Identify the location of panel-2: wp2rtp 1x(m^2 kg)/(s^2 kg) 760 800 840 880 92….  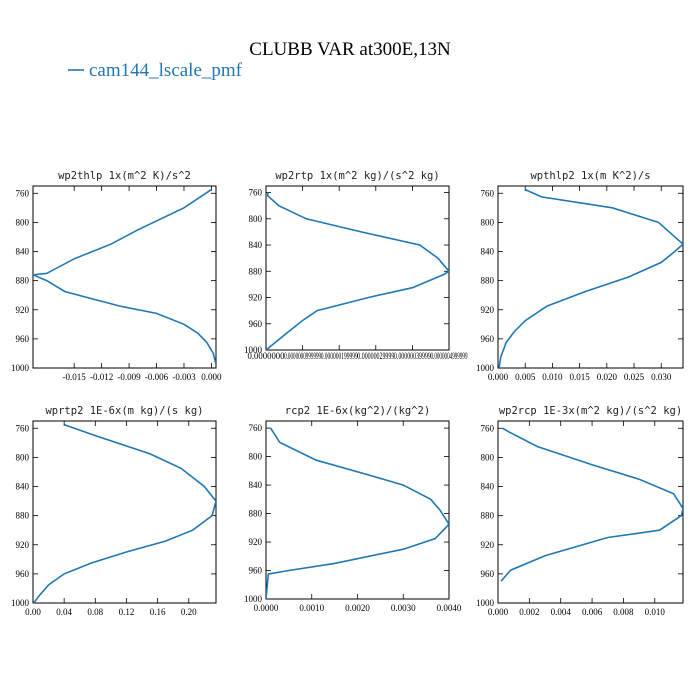
(356, 265).